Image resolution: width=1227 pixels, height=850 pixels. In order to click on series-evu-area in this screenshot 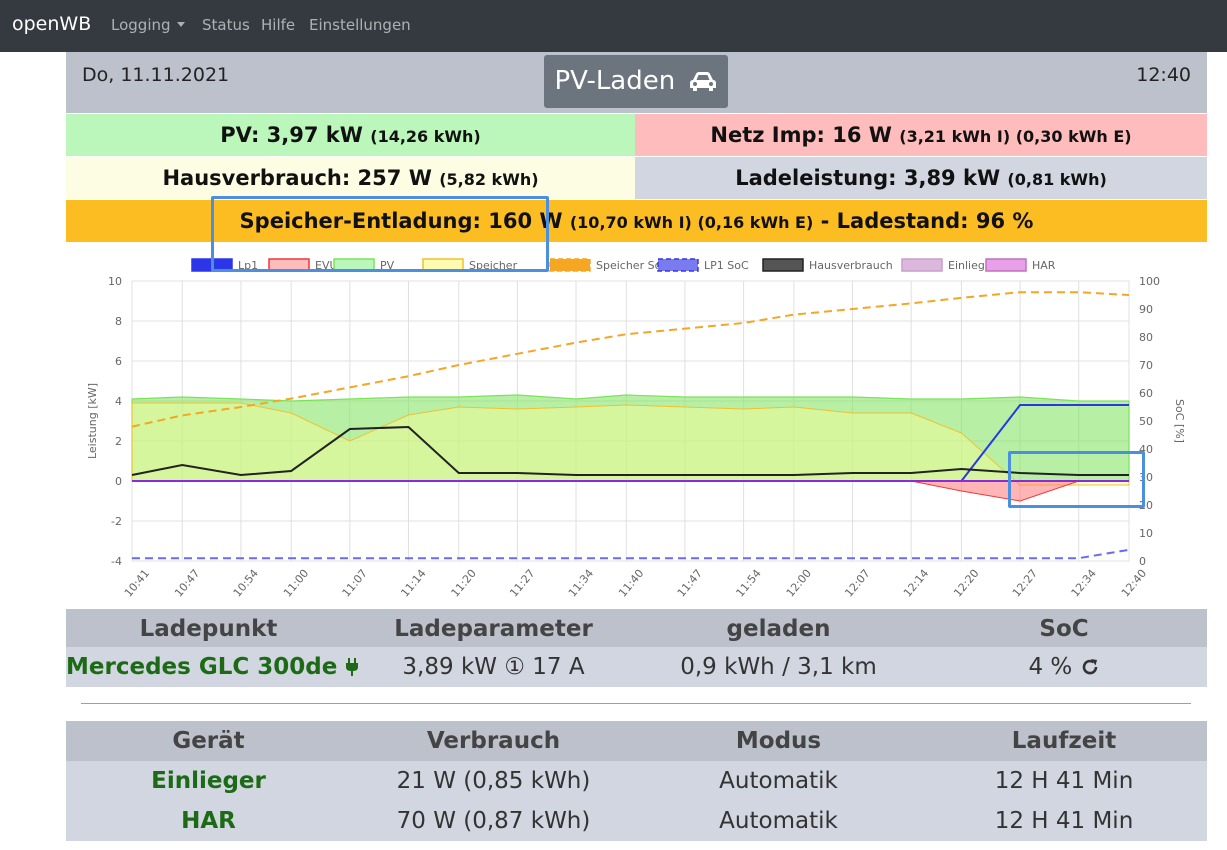, I will do `click(630, 491)`.